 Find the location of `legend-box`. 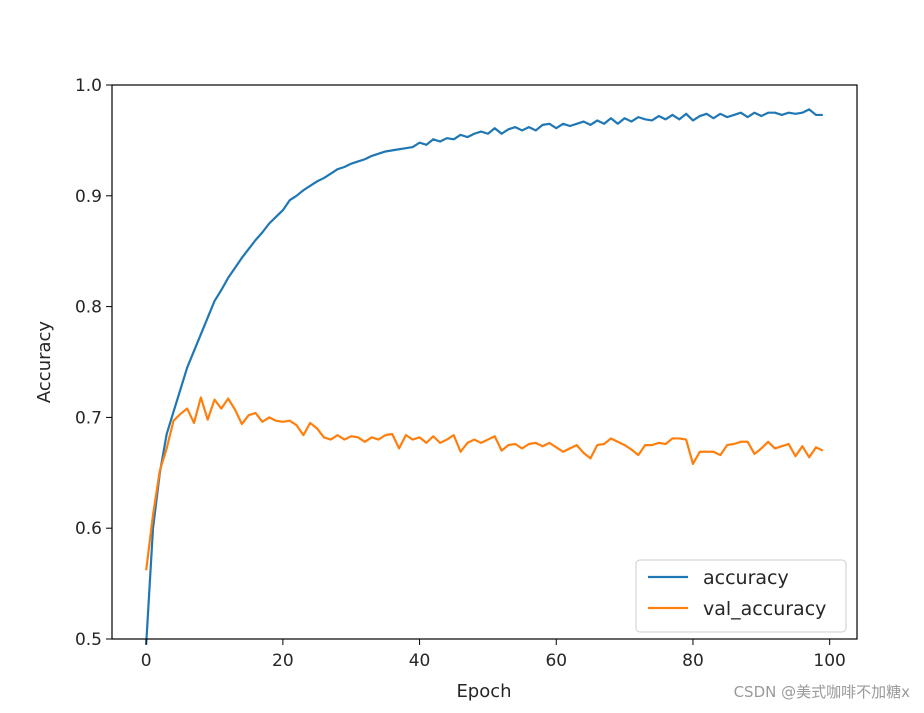

legend-box is located at coordinates (741, 596).